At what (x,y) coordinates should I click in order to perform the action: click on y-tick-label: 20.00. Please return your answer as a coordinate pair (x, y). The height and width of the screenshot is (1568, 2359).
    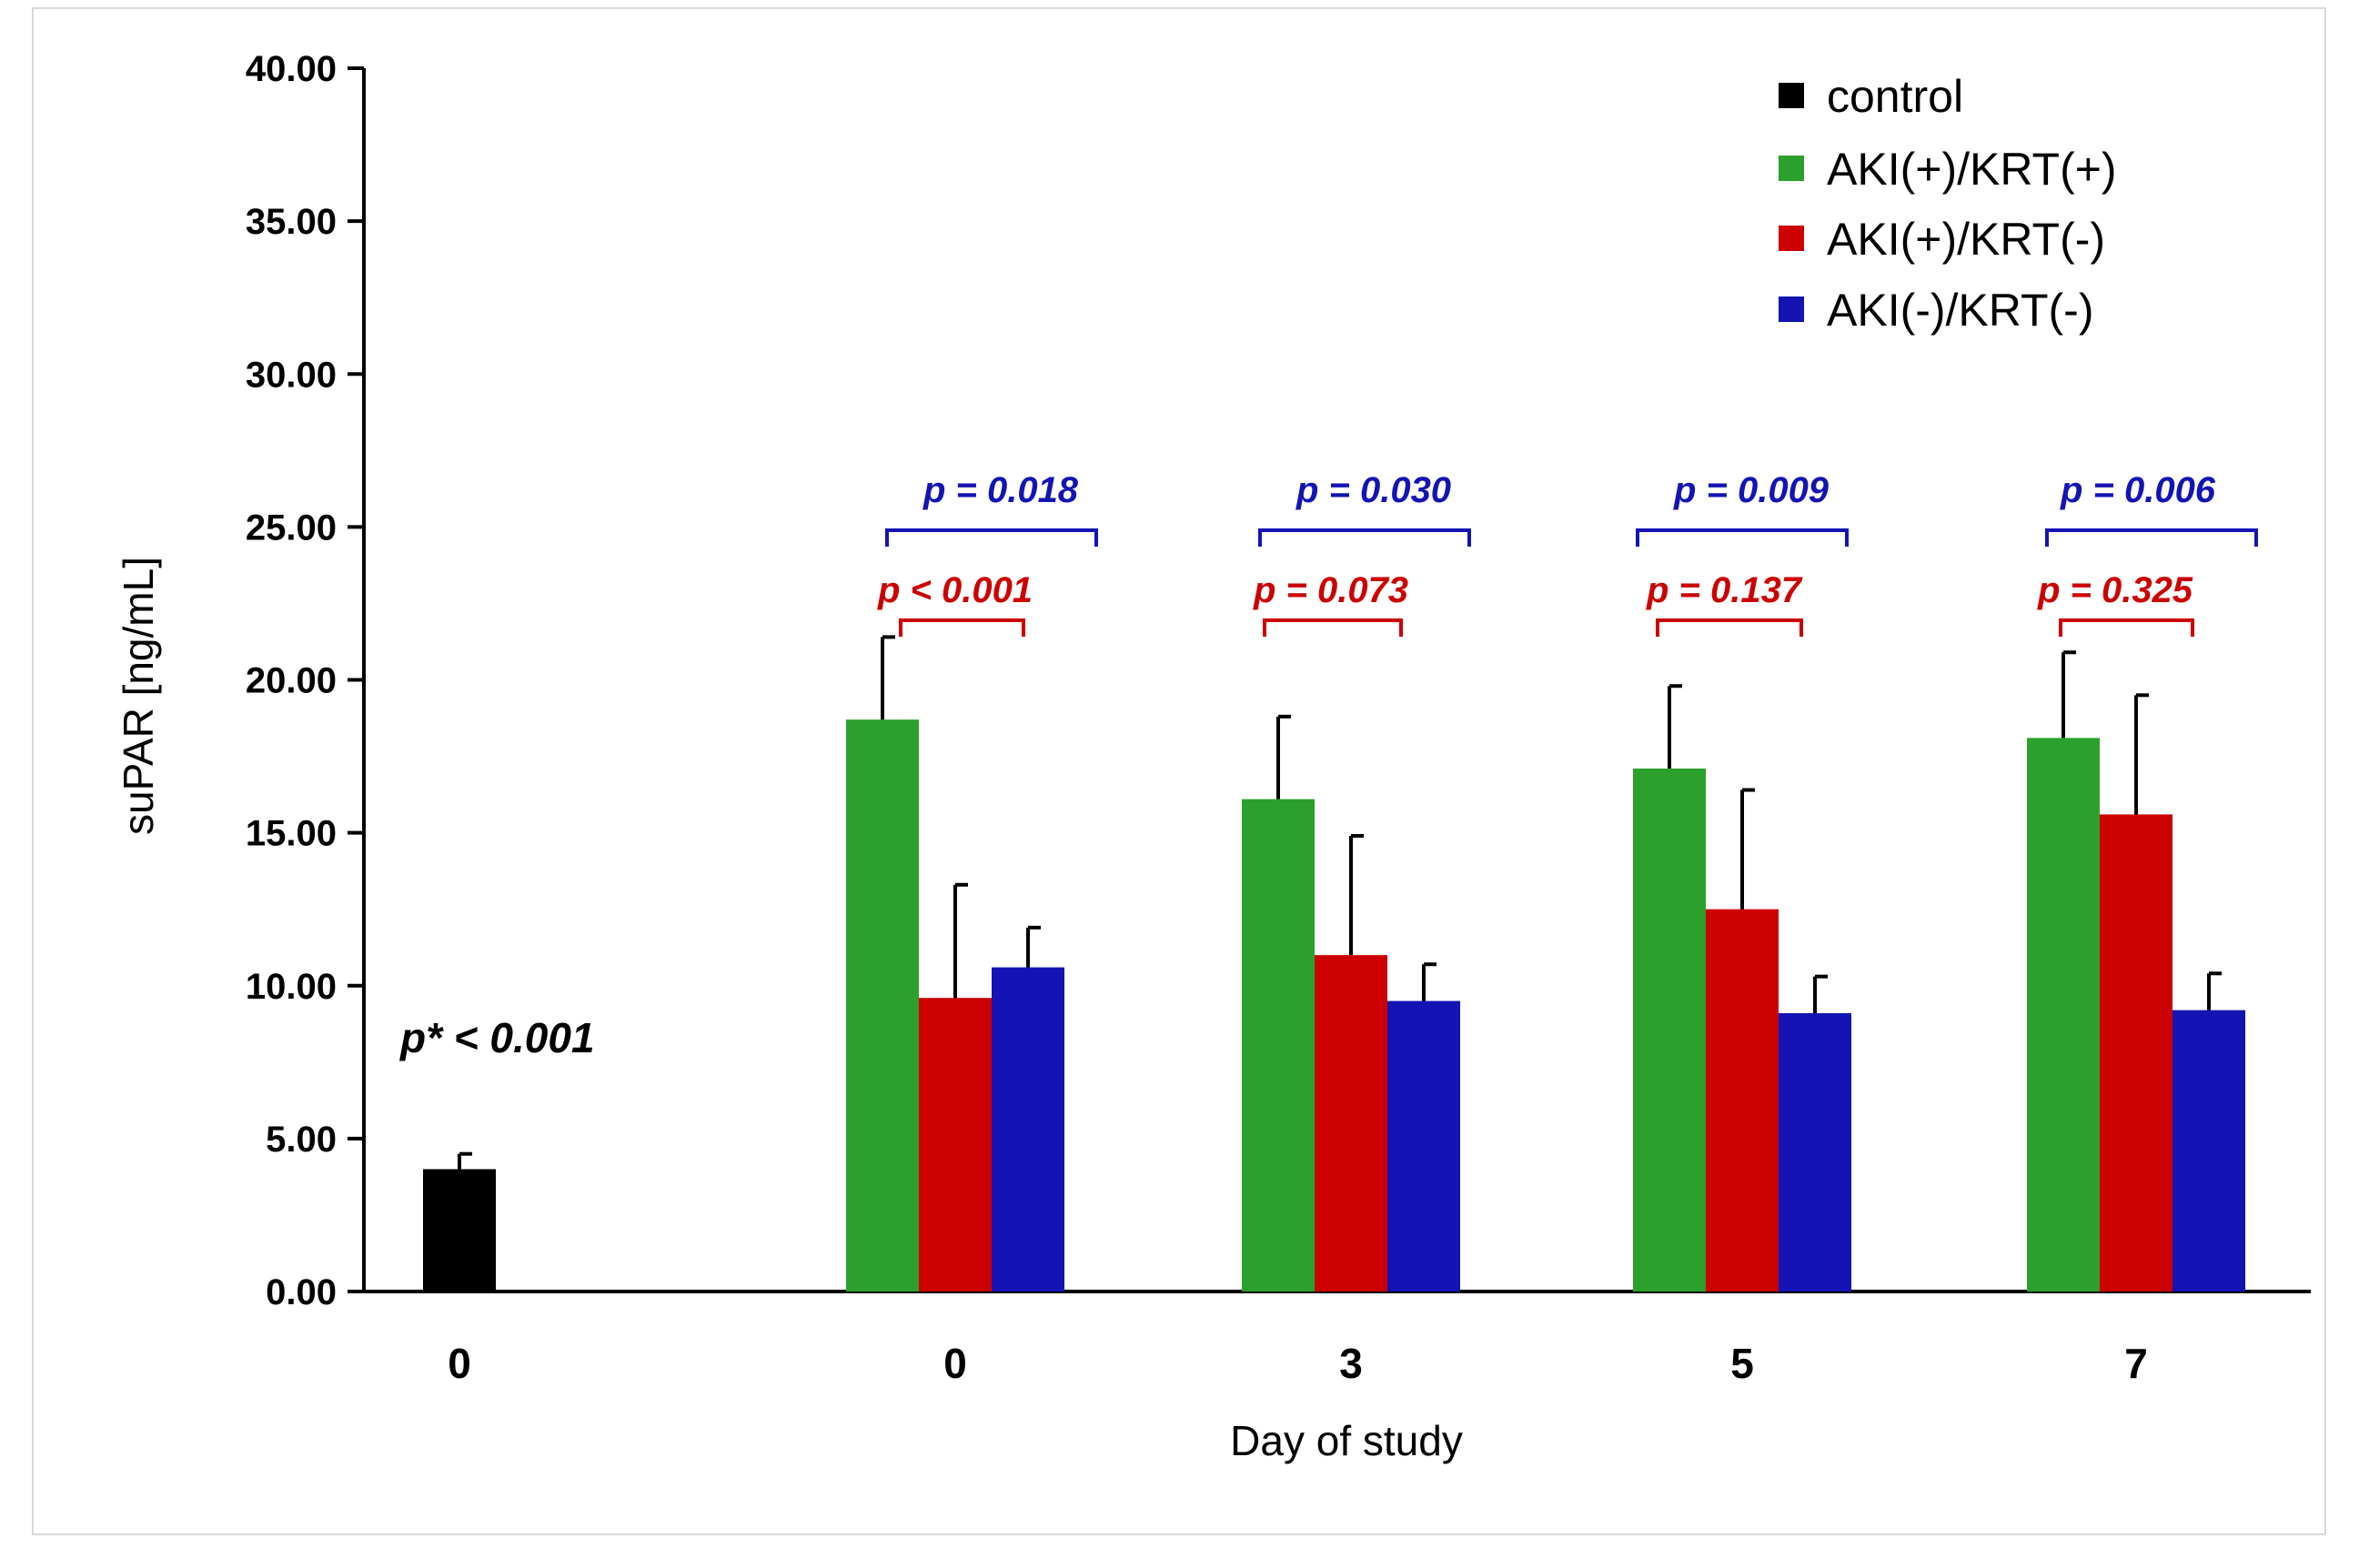
    Looking at the image, I should click on (291, 681).